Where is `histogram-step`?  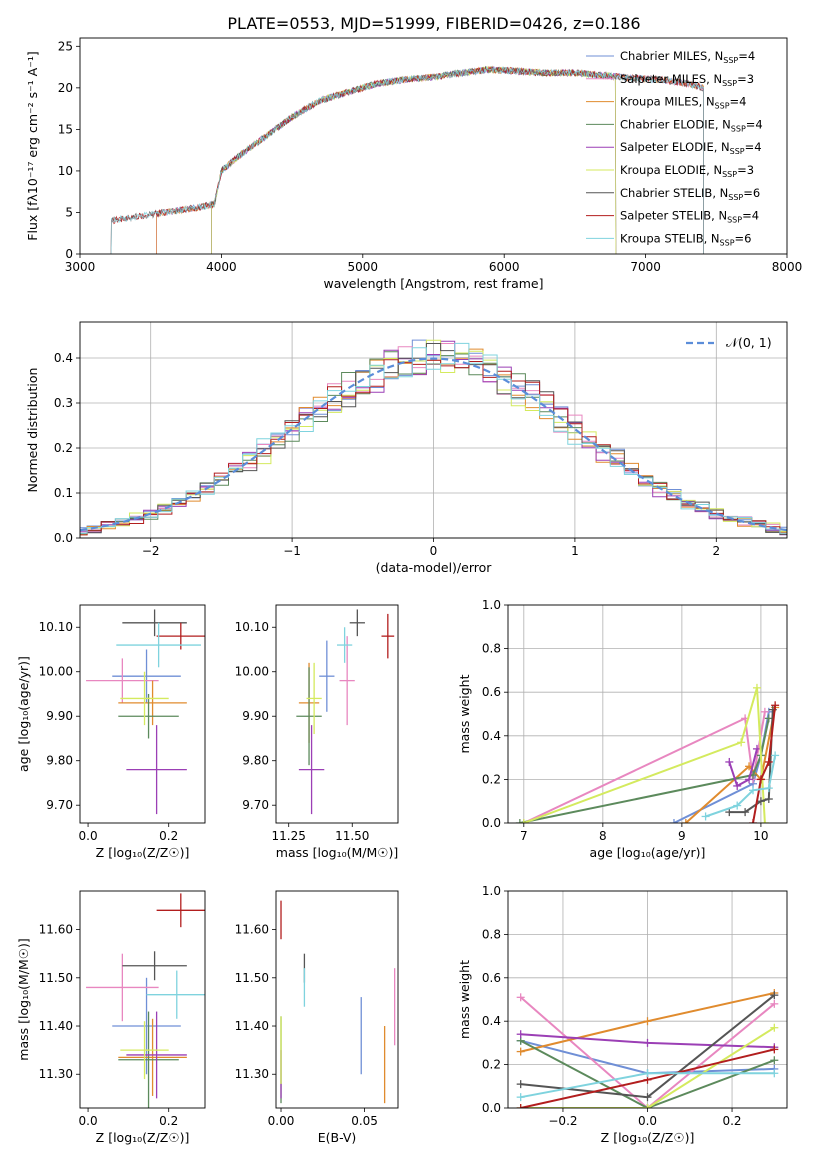
histogram-step is located at coordinates (433, 437).